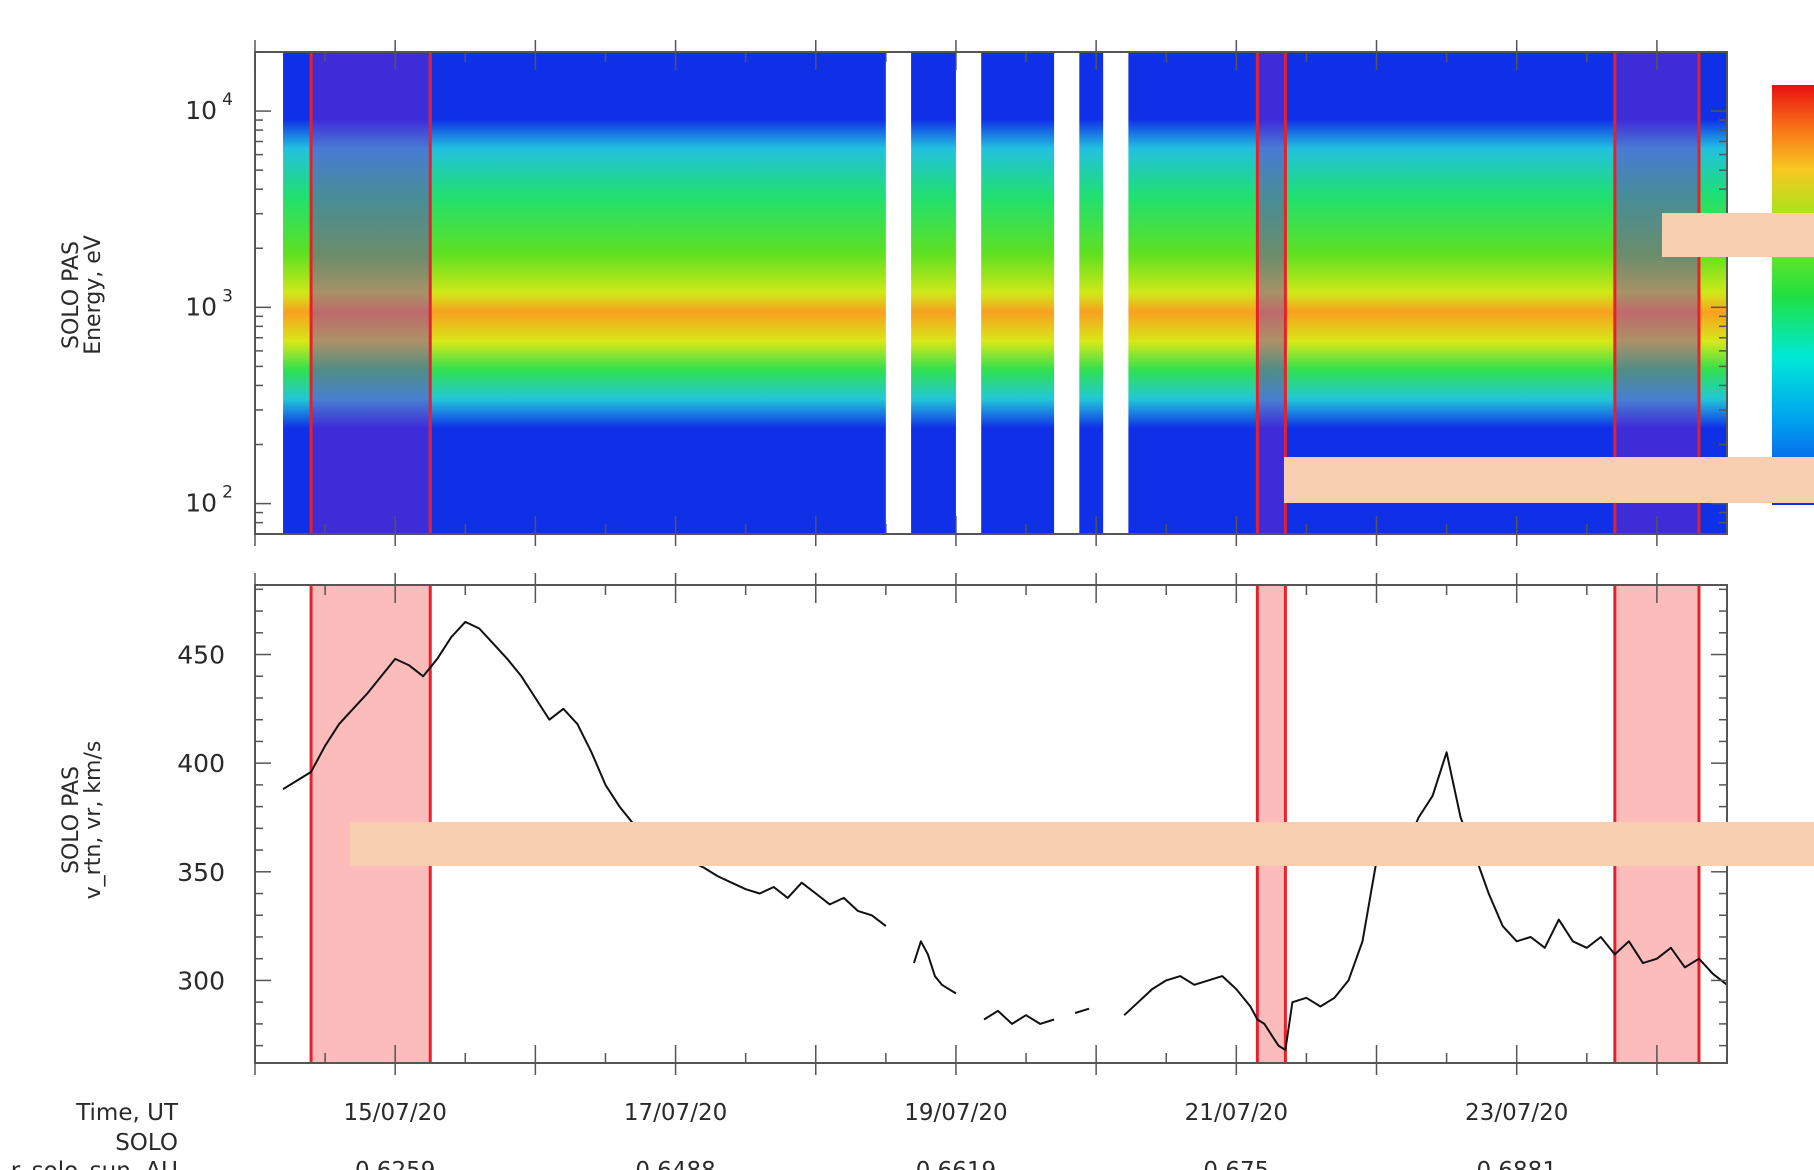  I want to click on velocity-ytick-label-0: 300, so click(201, 980).